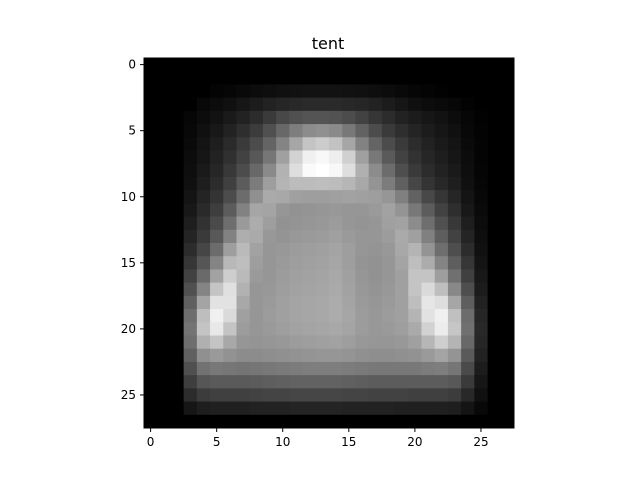 Image resolution: width=640 pixels, height=480 pixels. I want to click on x-tick-label: 20, so click(414, 442).